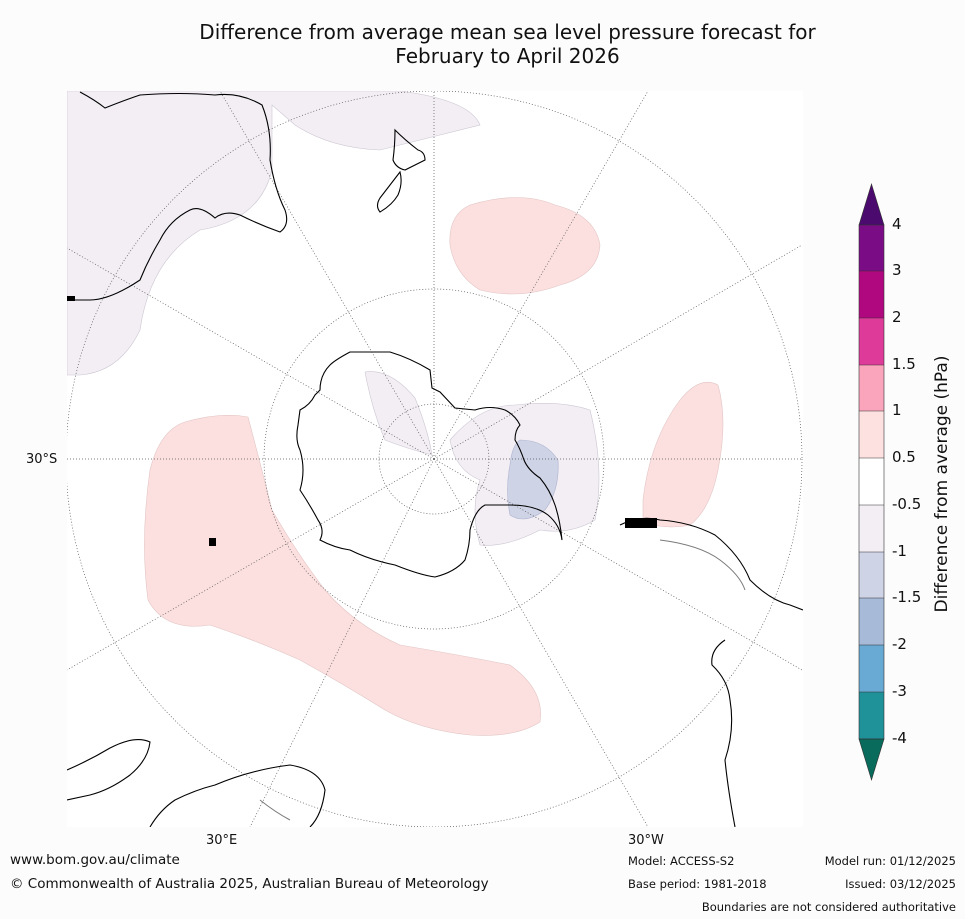  What do you see at coordinates (907, 597) in the screenshot?
I see `colorbar-tick: -1.5` at bounding box center [907, 597].